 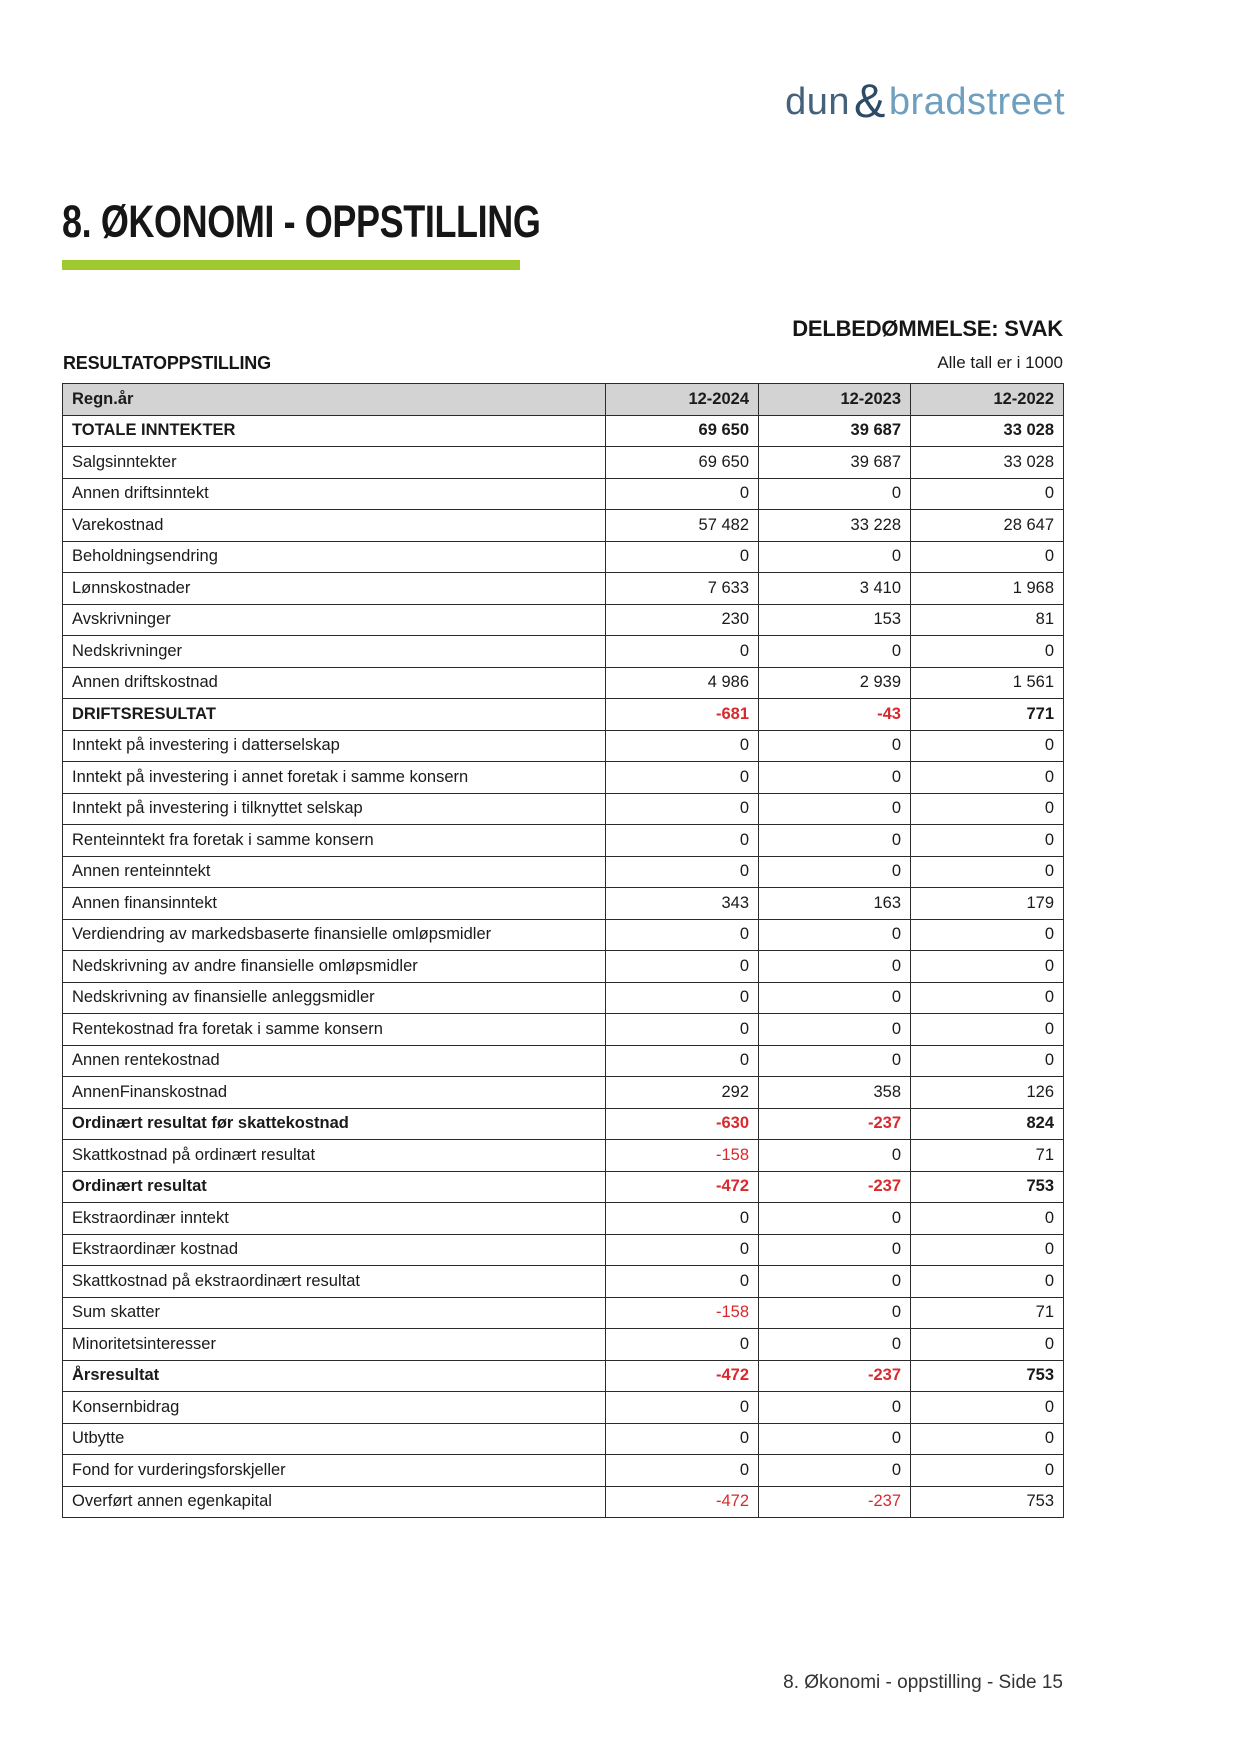 I want to click on row-value: 71, so click(x=987, y=1312).